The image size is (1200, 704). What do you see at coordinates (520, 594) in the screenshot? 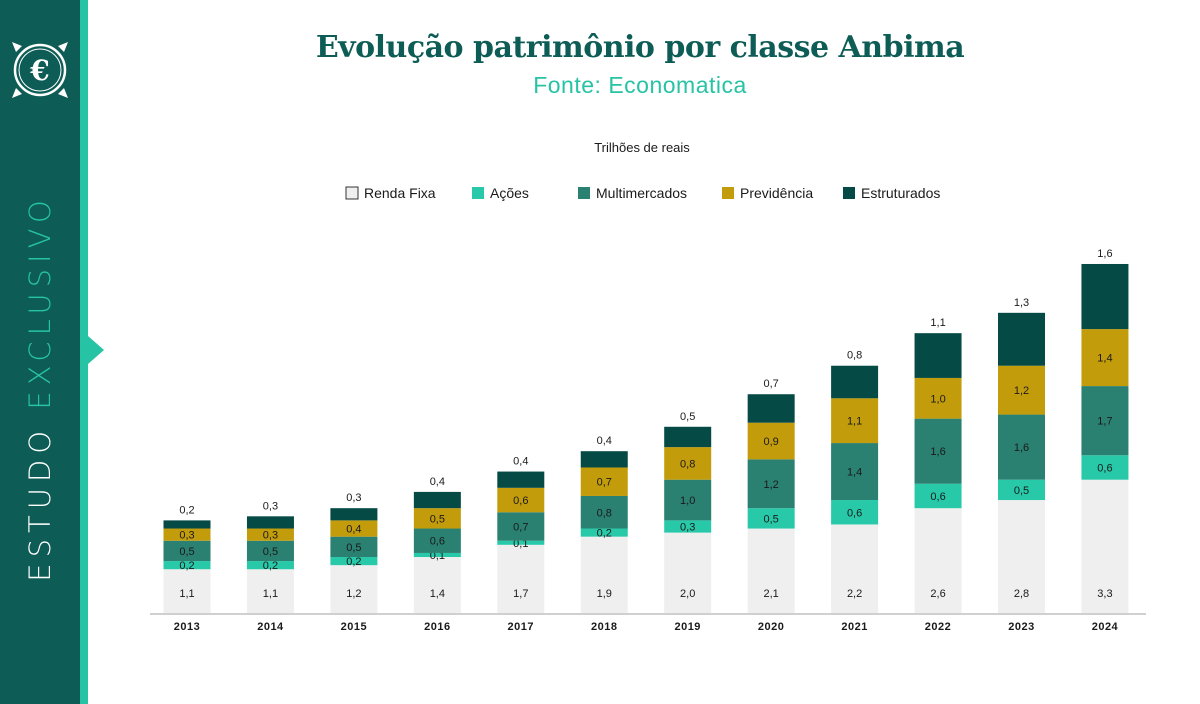
I see `data-label-2017-0: 1,7` at bounding box center [520, 594].